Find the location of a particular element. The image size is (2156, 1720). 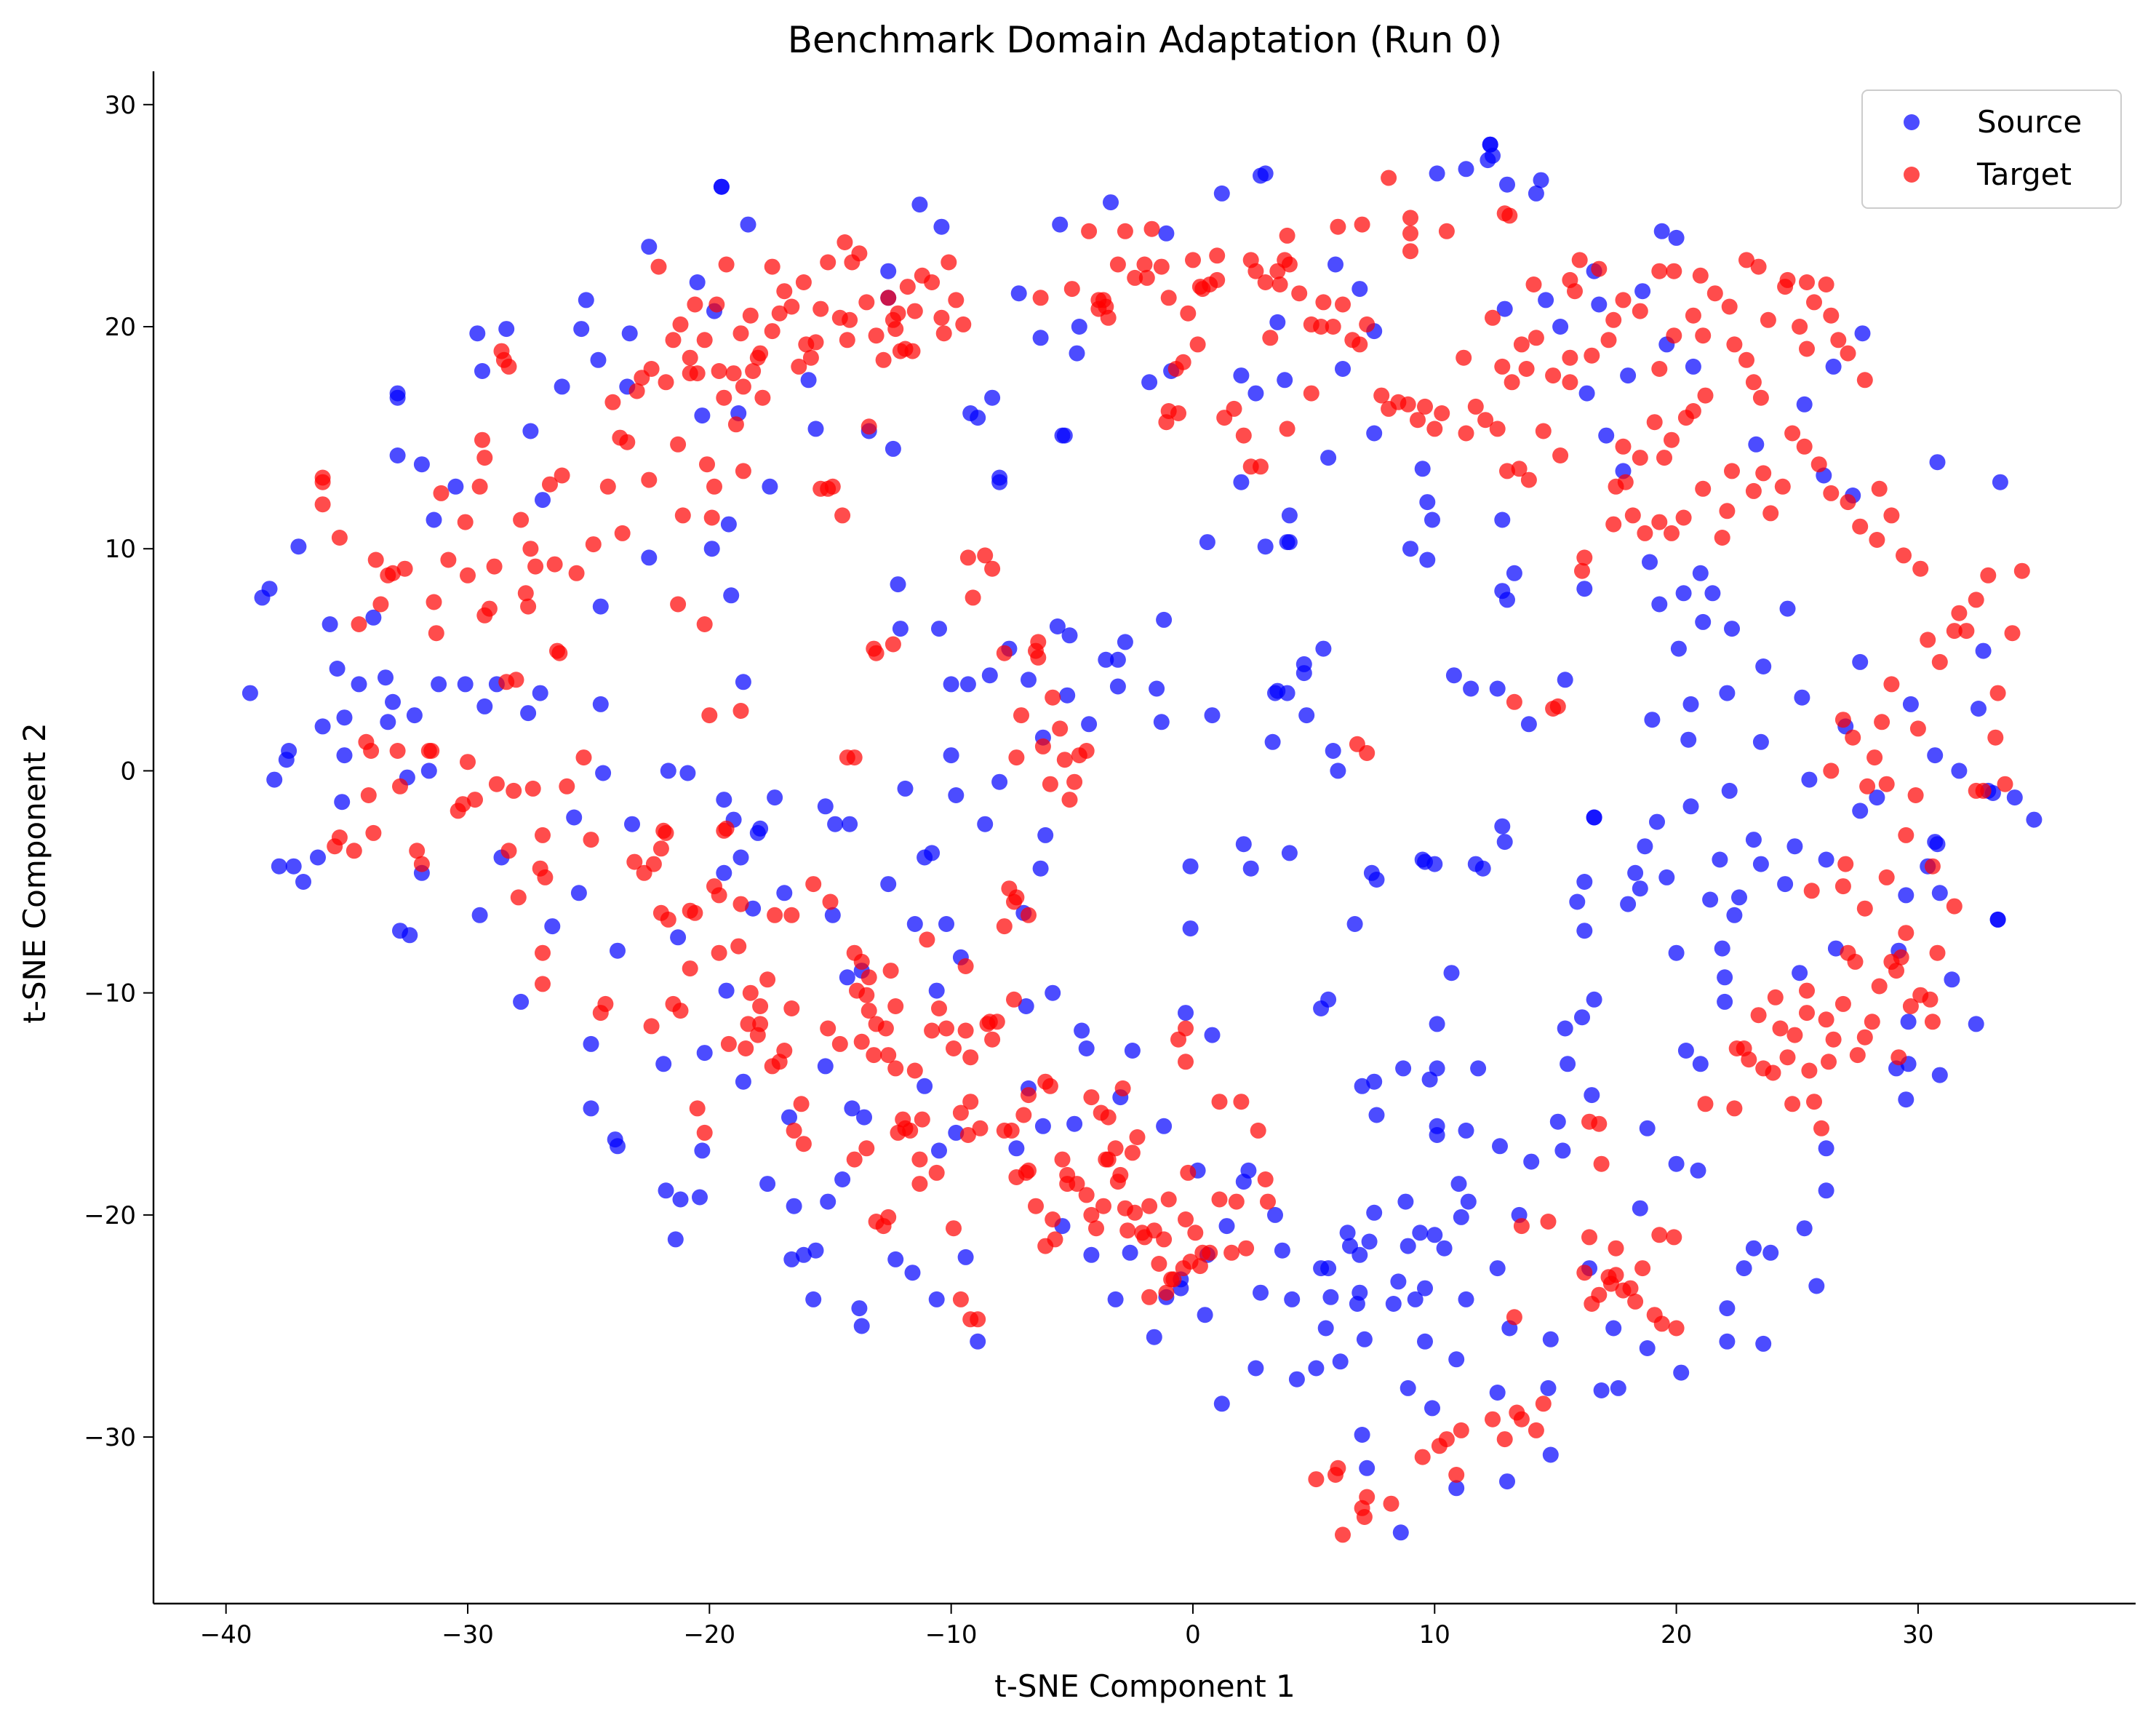

y-tick-label: 0 is located at coordinates (128, 771).